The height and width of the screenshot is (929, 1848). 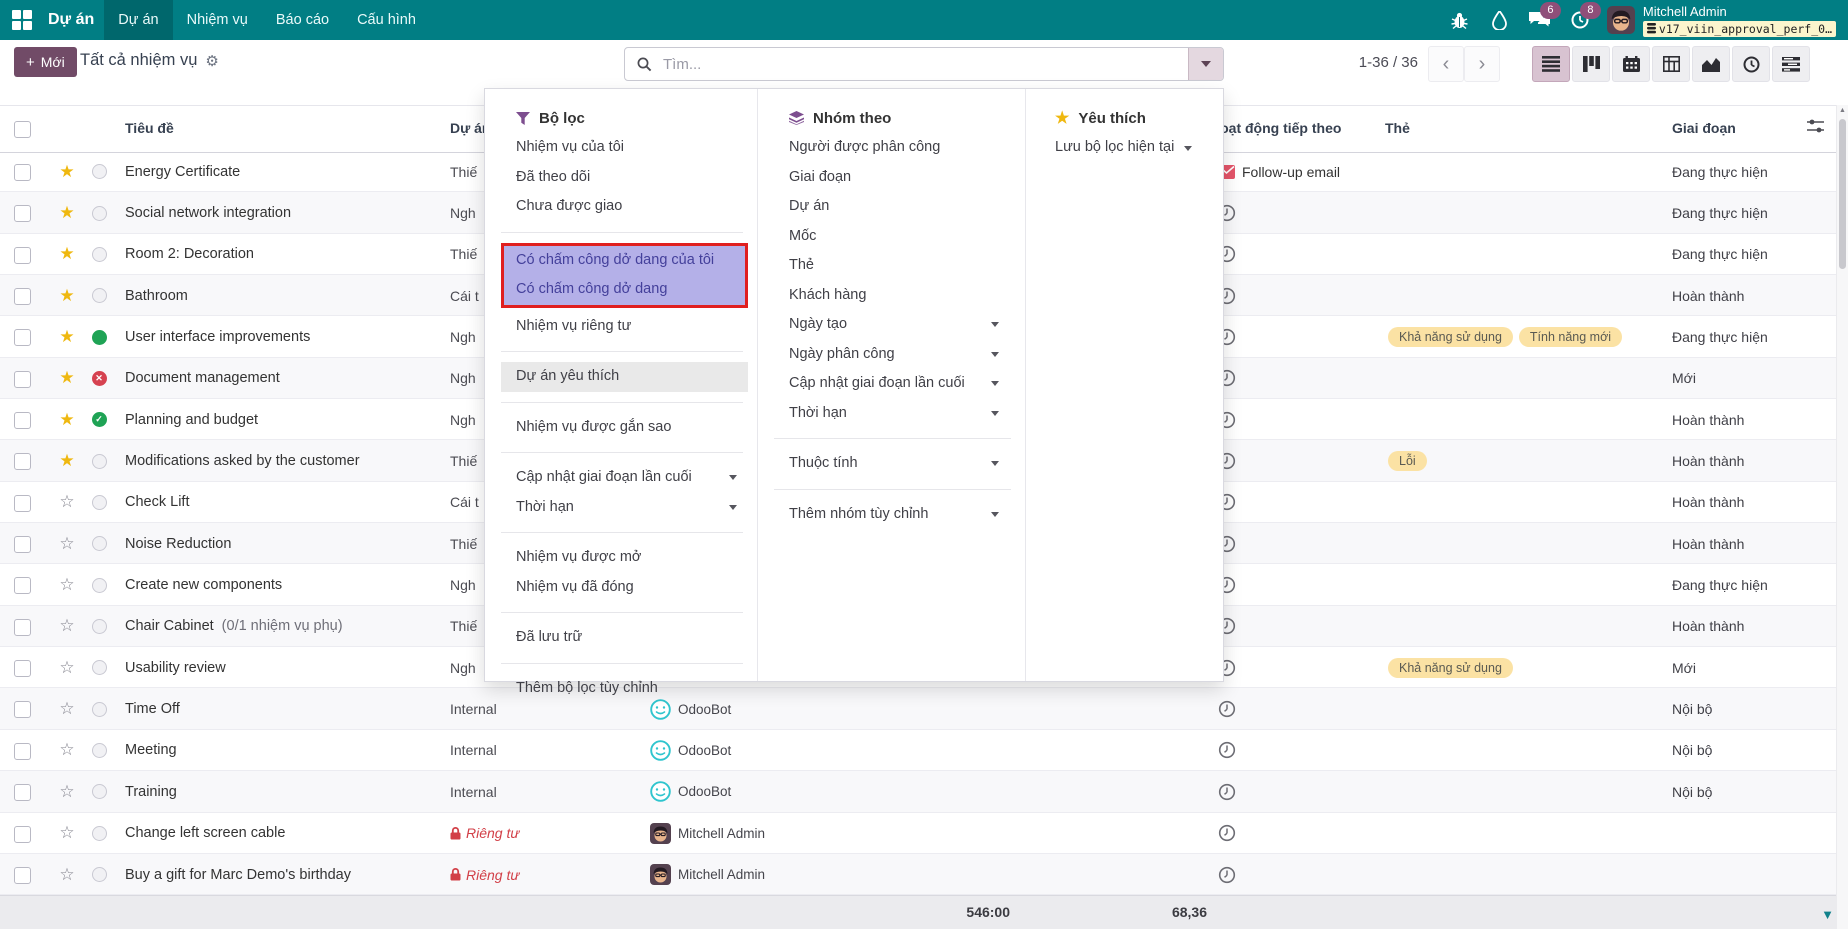 What do you see at coordinates (1591, 64) in the screenshot?
I see `kanban-view-button` at bounding box center [1591, 64].